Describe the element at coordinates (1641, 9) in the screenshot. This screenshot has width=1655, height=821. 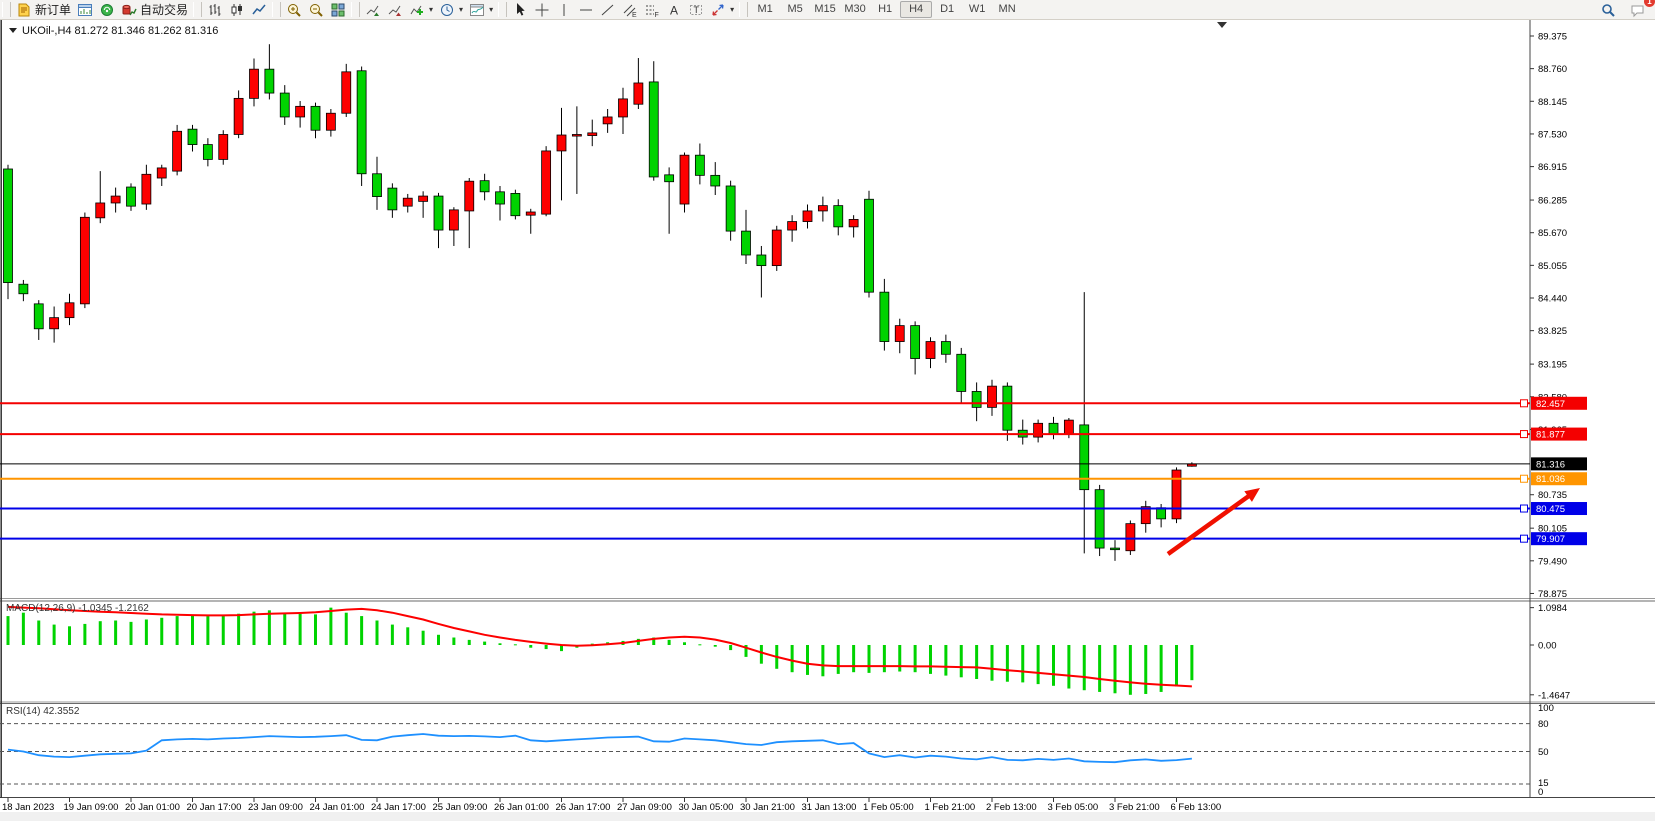
I see `notifications-button: 1` at that location.